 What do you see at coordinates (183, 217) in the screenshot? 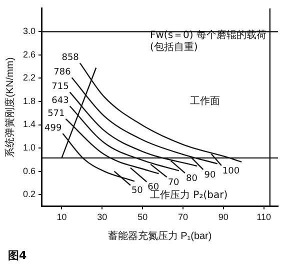
I see `x-tick-label: 70` at bounding box center [183, 217].